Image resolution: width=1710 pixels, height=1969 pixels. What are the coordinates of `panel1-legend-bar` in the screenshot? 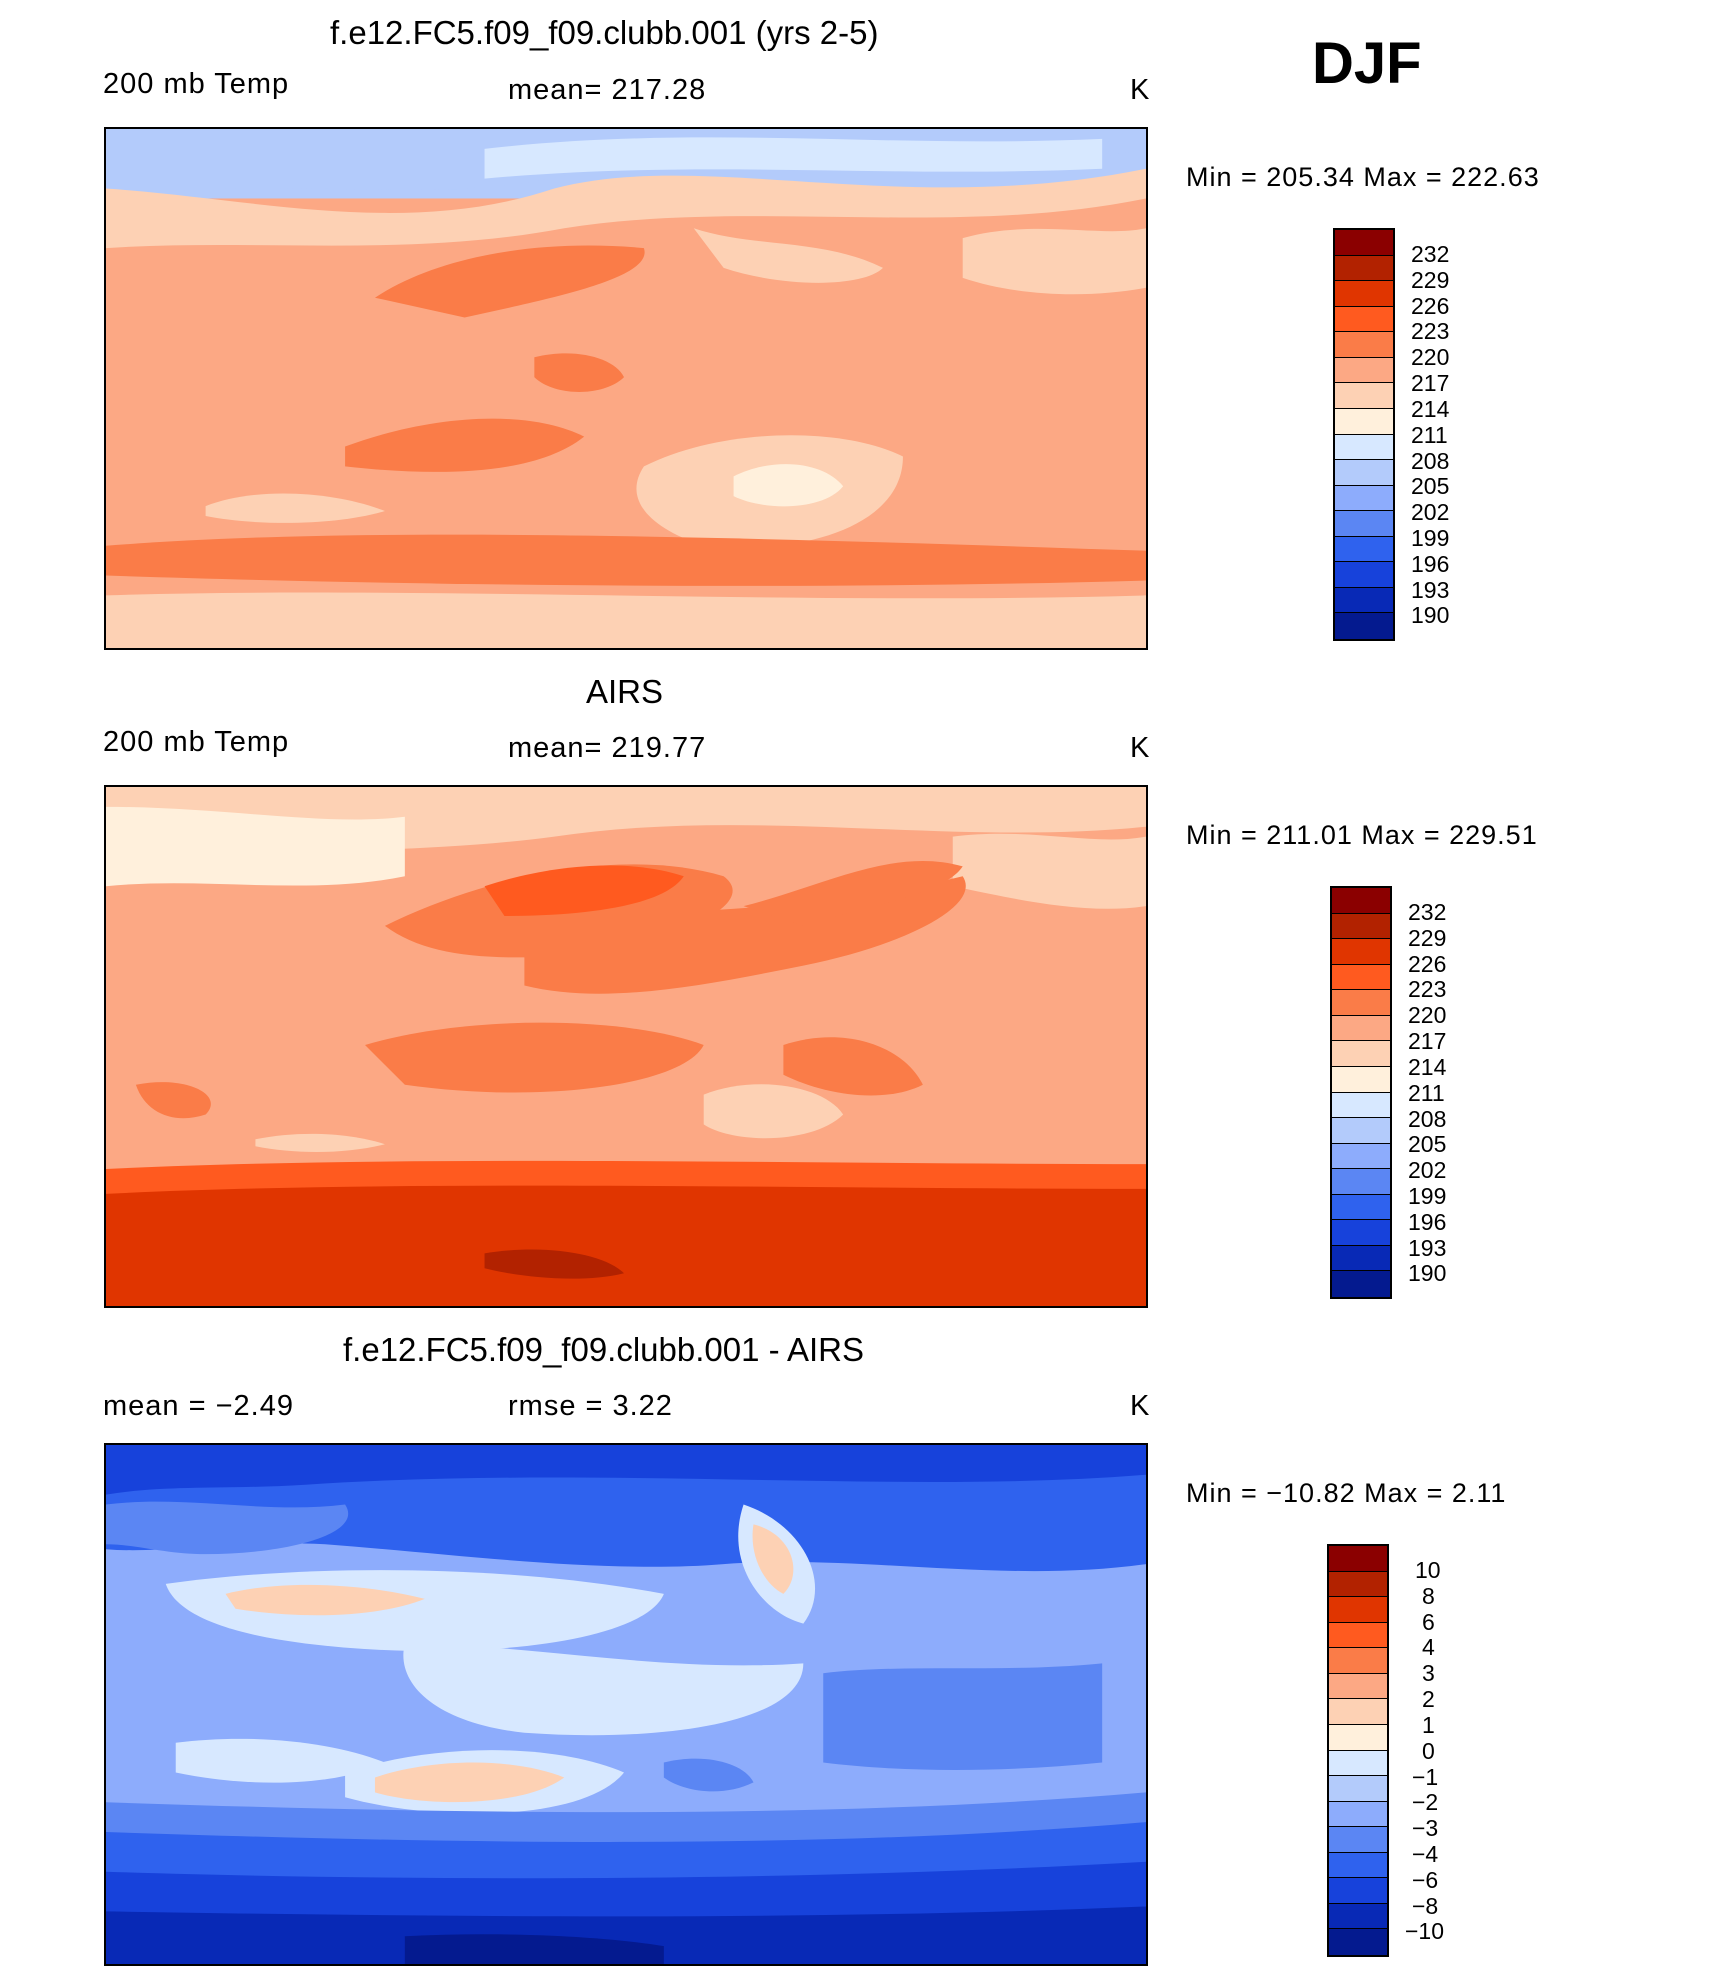 It's located at (1364, 434).